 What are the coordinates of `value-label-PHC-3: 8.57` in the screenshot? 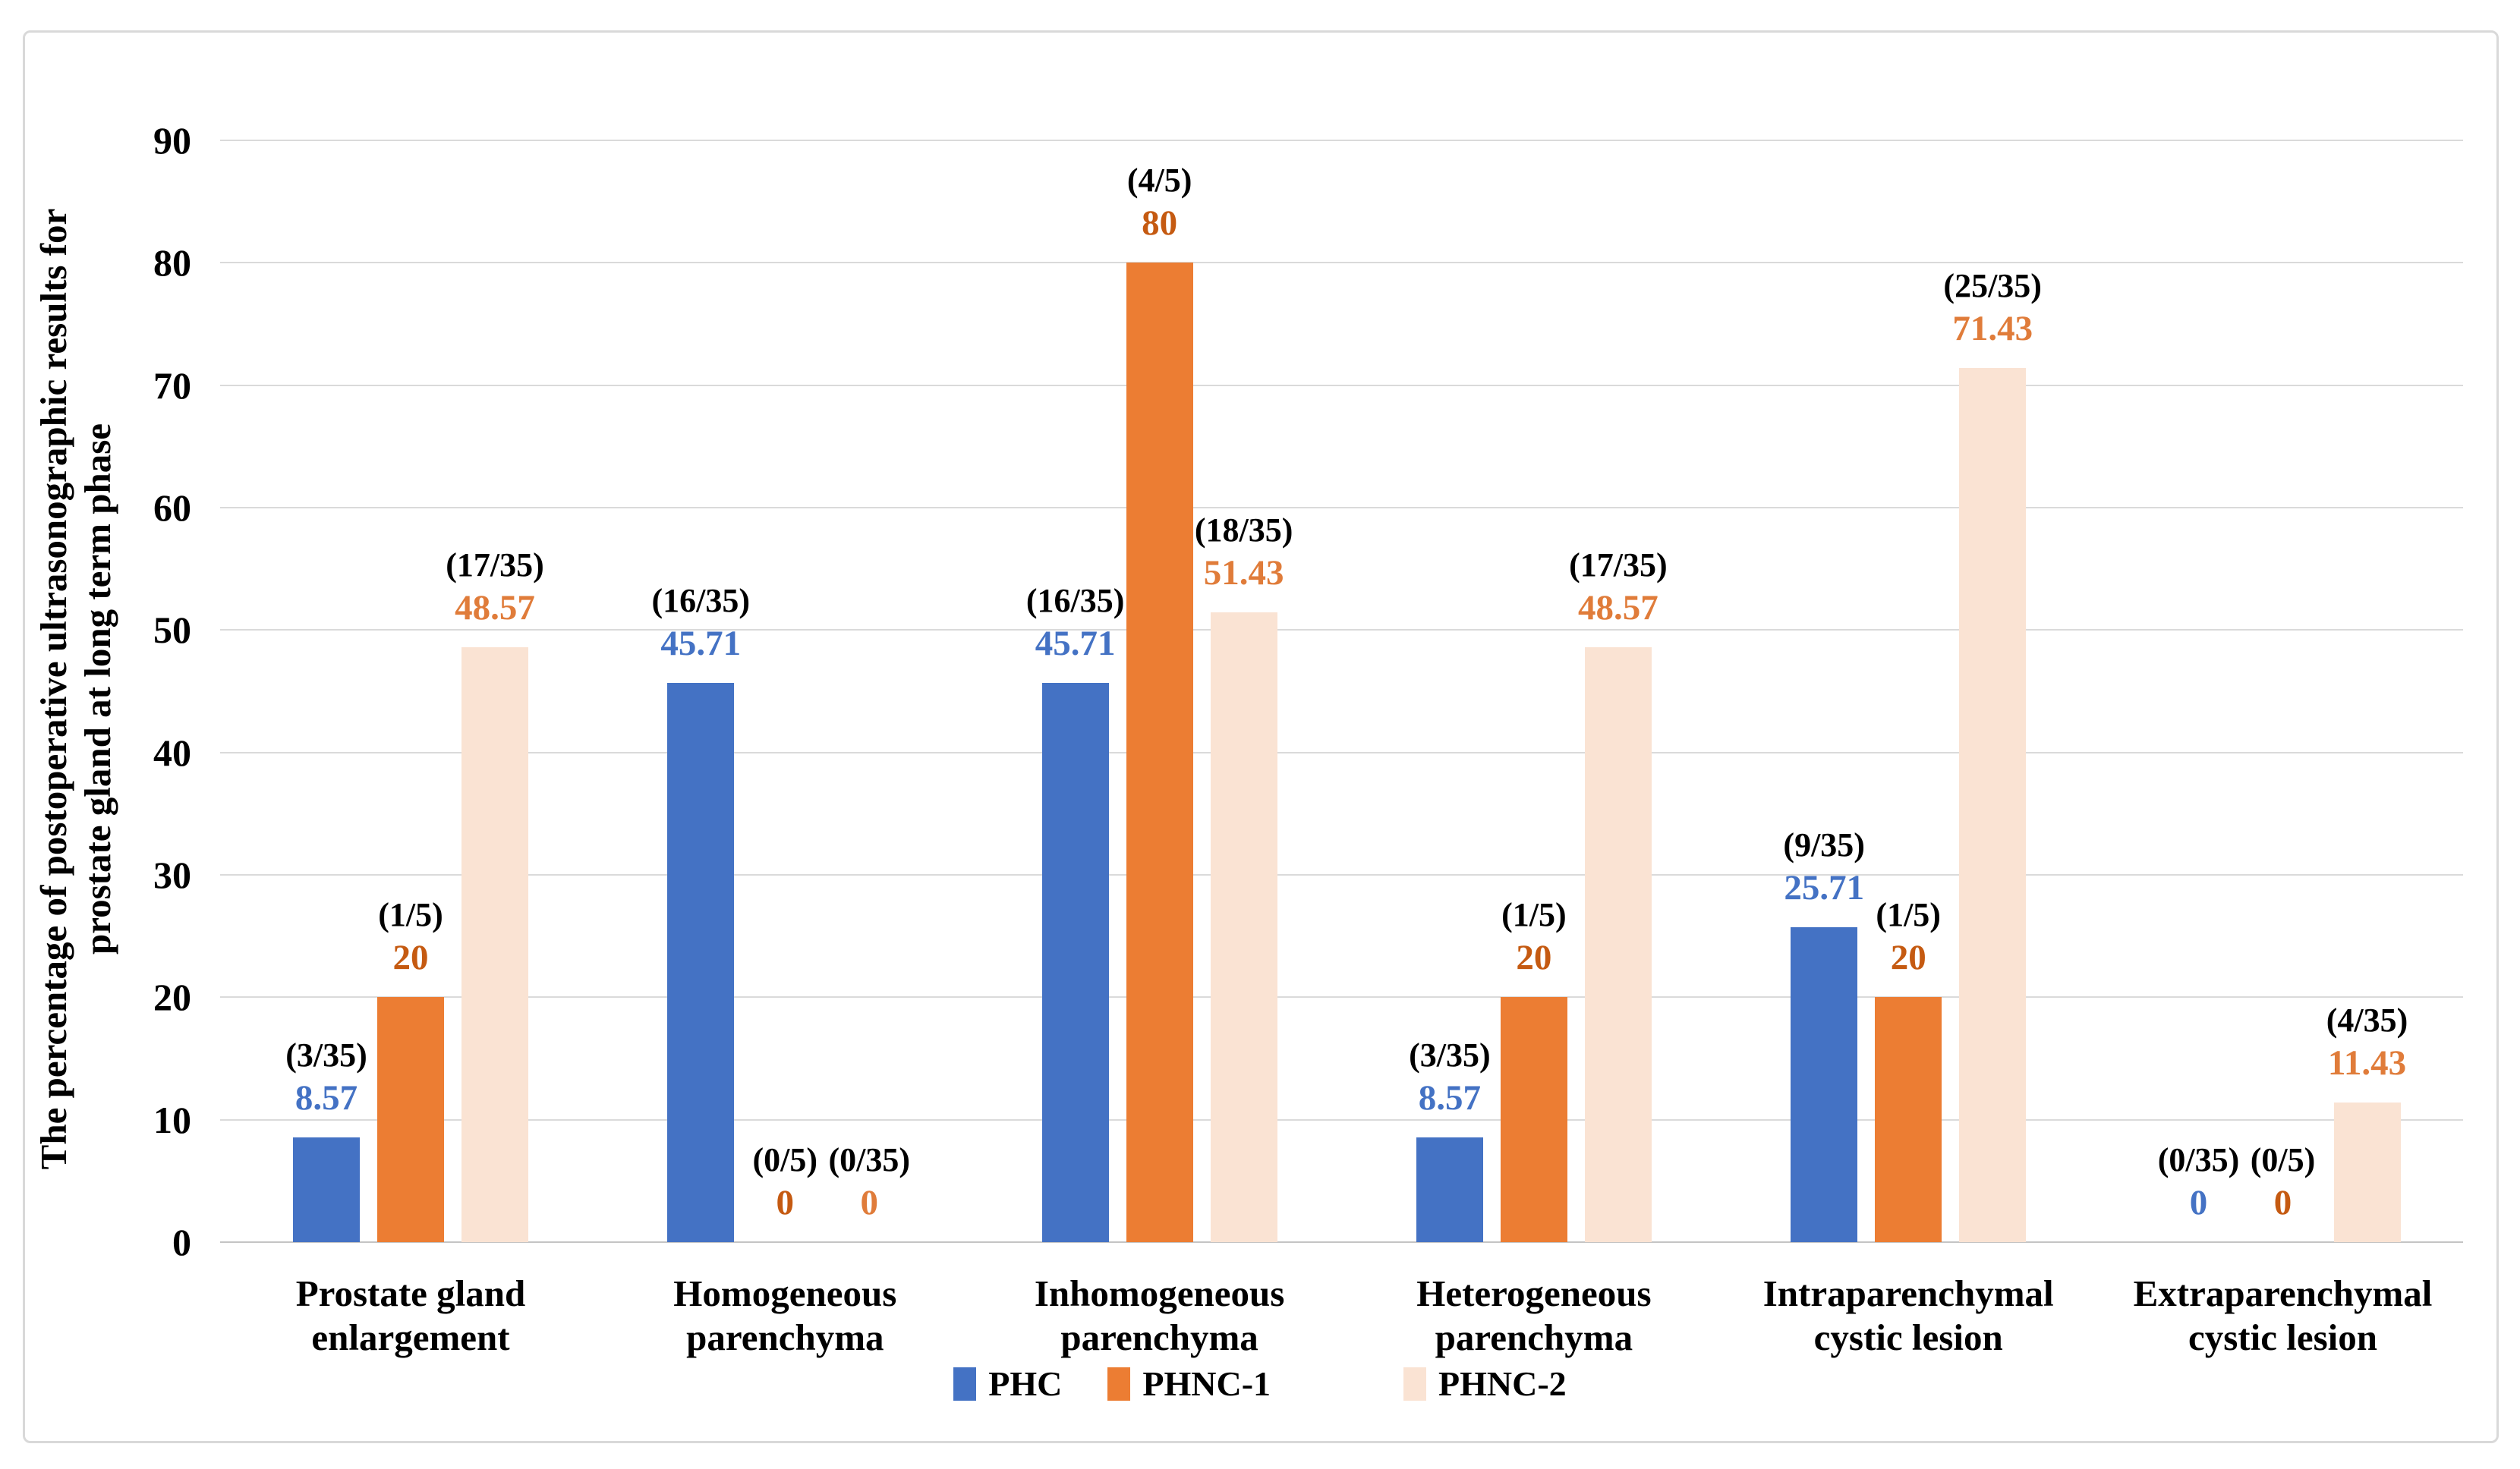 It's located at (1450, 1097).